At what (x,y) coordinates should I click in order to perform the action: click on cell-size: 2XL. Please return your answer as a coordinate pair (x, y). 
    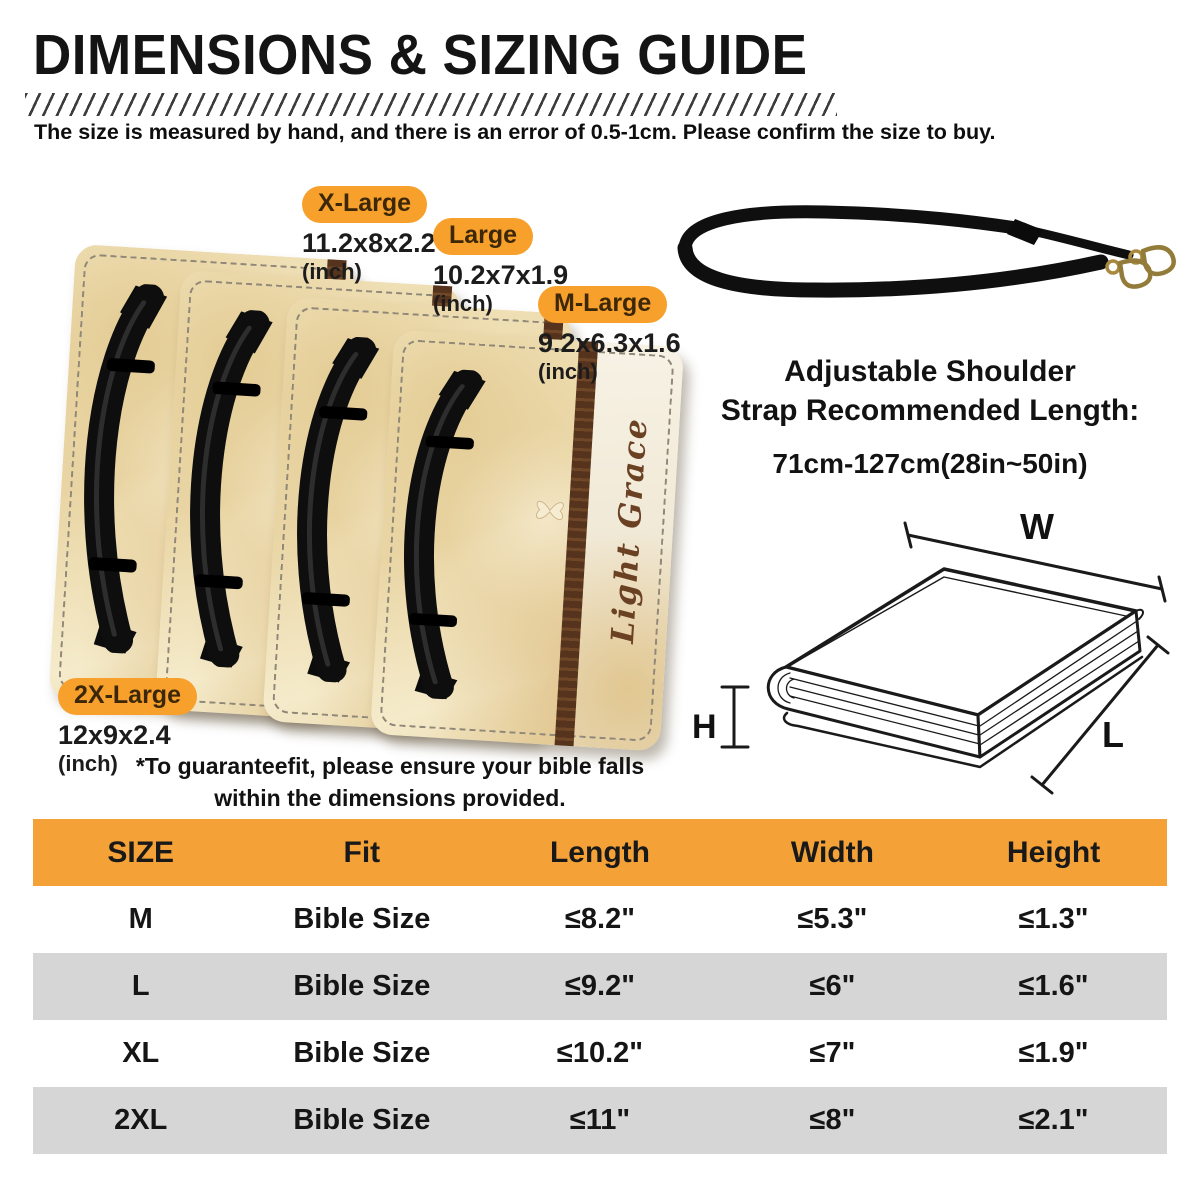
    Looking at the image, I should click on (141, 1120).